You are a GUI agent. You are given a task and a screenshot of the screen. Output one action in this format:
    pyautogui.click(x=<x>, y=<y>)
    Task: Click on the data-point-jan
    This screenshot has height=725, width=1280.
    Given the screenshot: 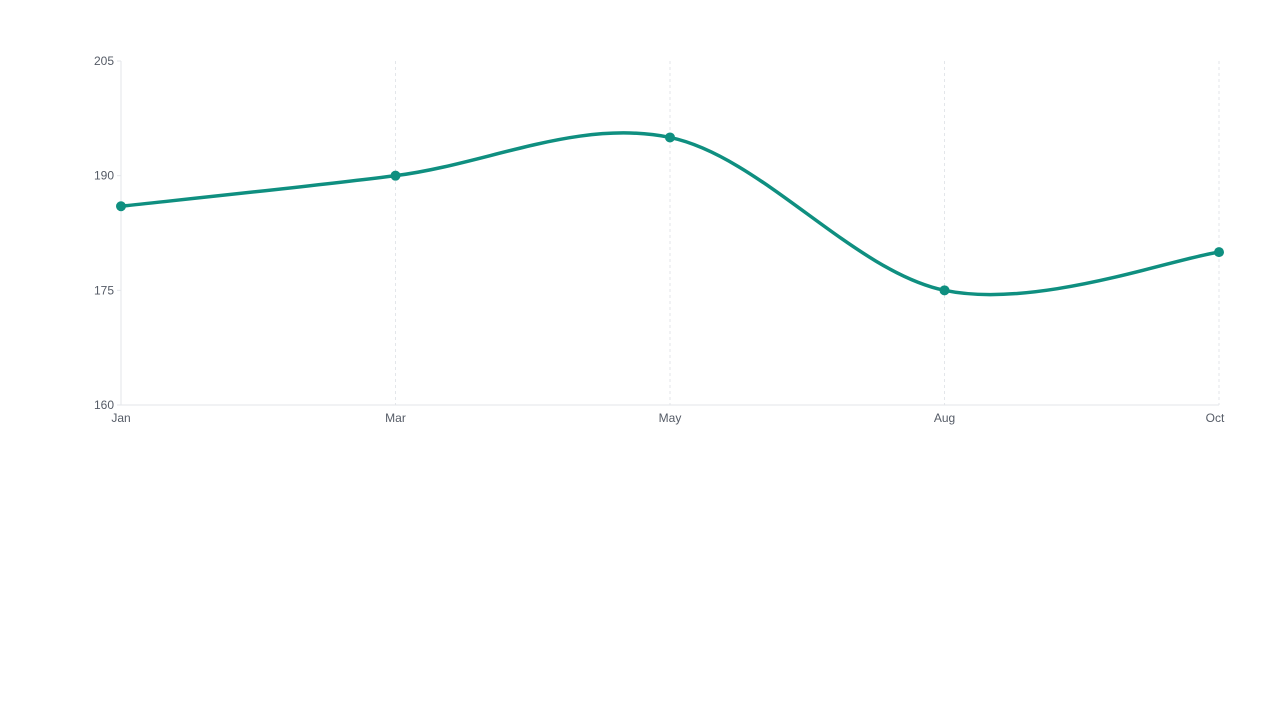 What is the action you would take?
    pyautogui.click(x=121, y=206)
    